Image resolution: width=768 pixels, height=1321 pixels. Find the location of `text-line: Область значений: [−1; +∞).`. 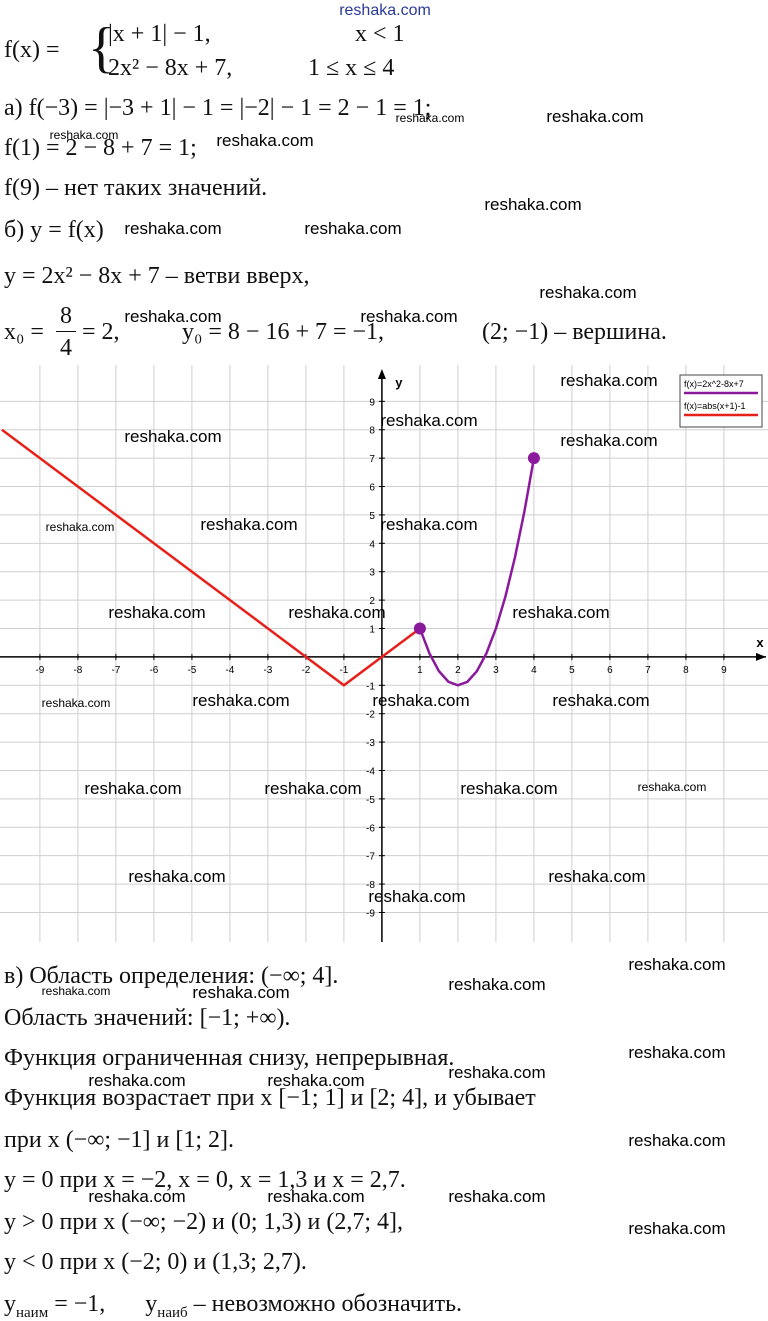

text-line: Область значений: [−1; +∞). is located at coordinates (147, 1018).